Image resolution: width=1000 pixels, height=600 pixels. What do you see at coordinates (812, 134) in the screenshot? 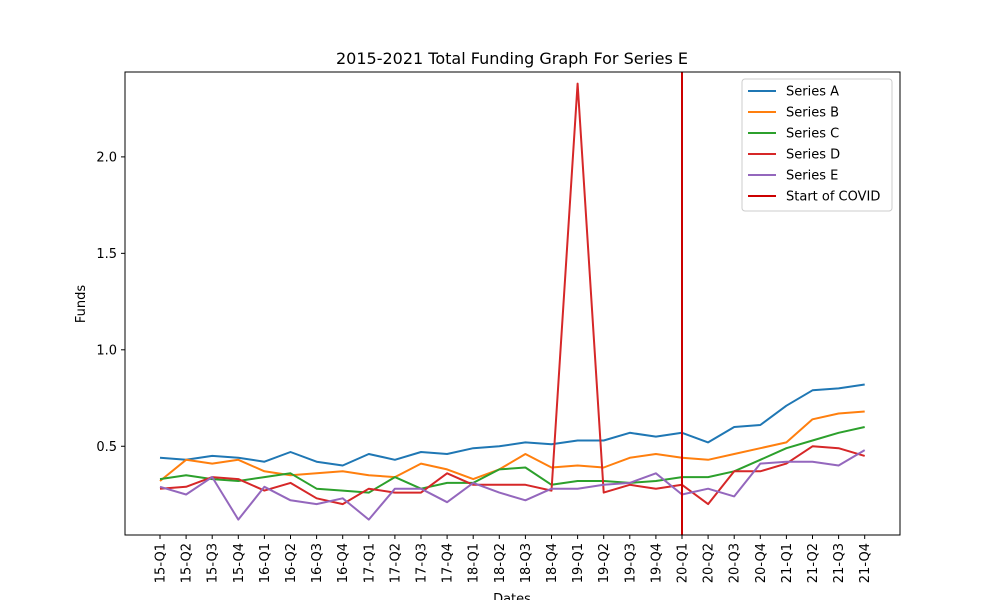
I see `legend-label: Series C` at bounding box center [812, 134].